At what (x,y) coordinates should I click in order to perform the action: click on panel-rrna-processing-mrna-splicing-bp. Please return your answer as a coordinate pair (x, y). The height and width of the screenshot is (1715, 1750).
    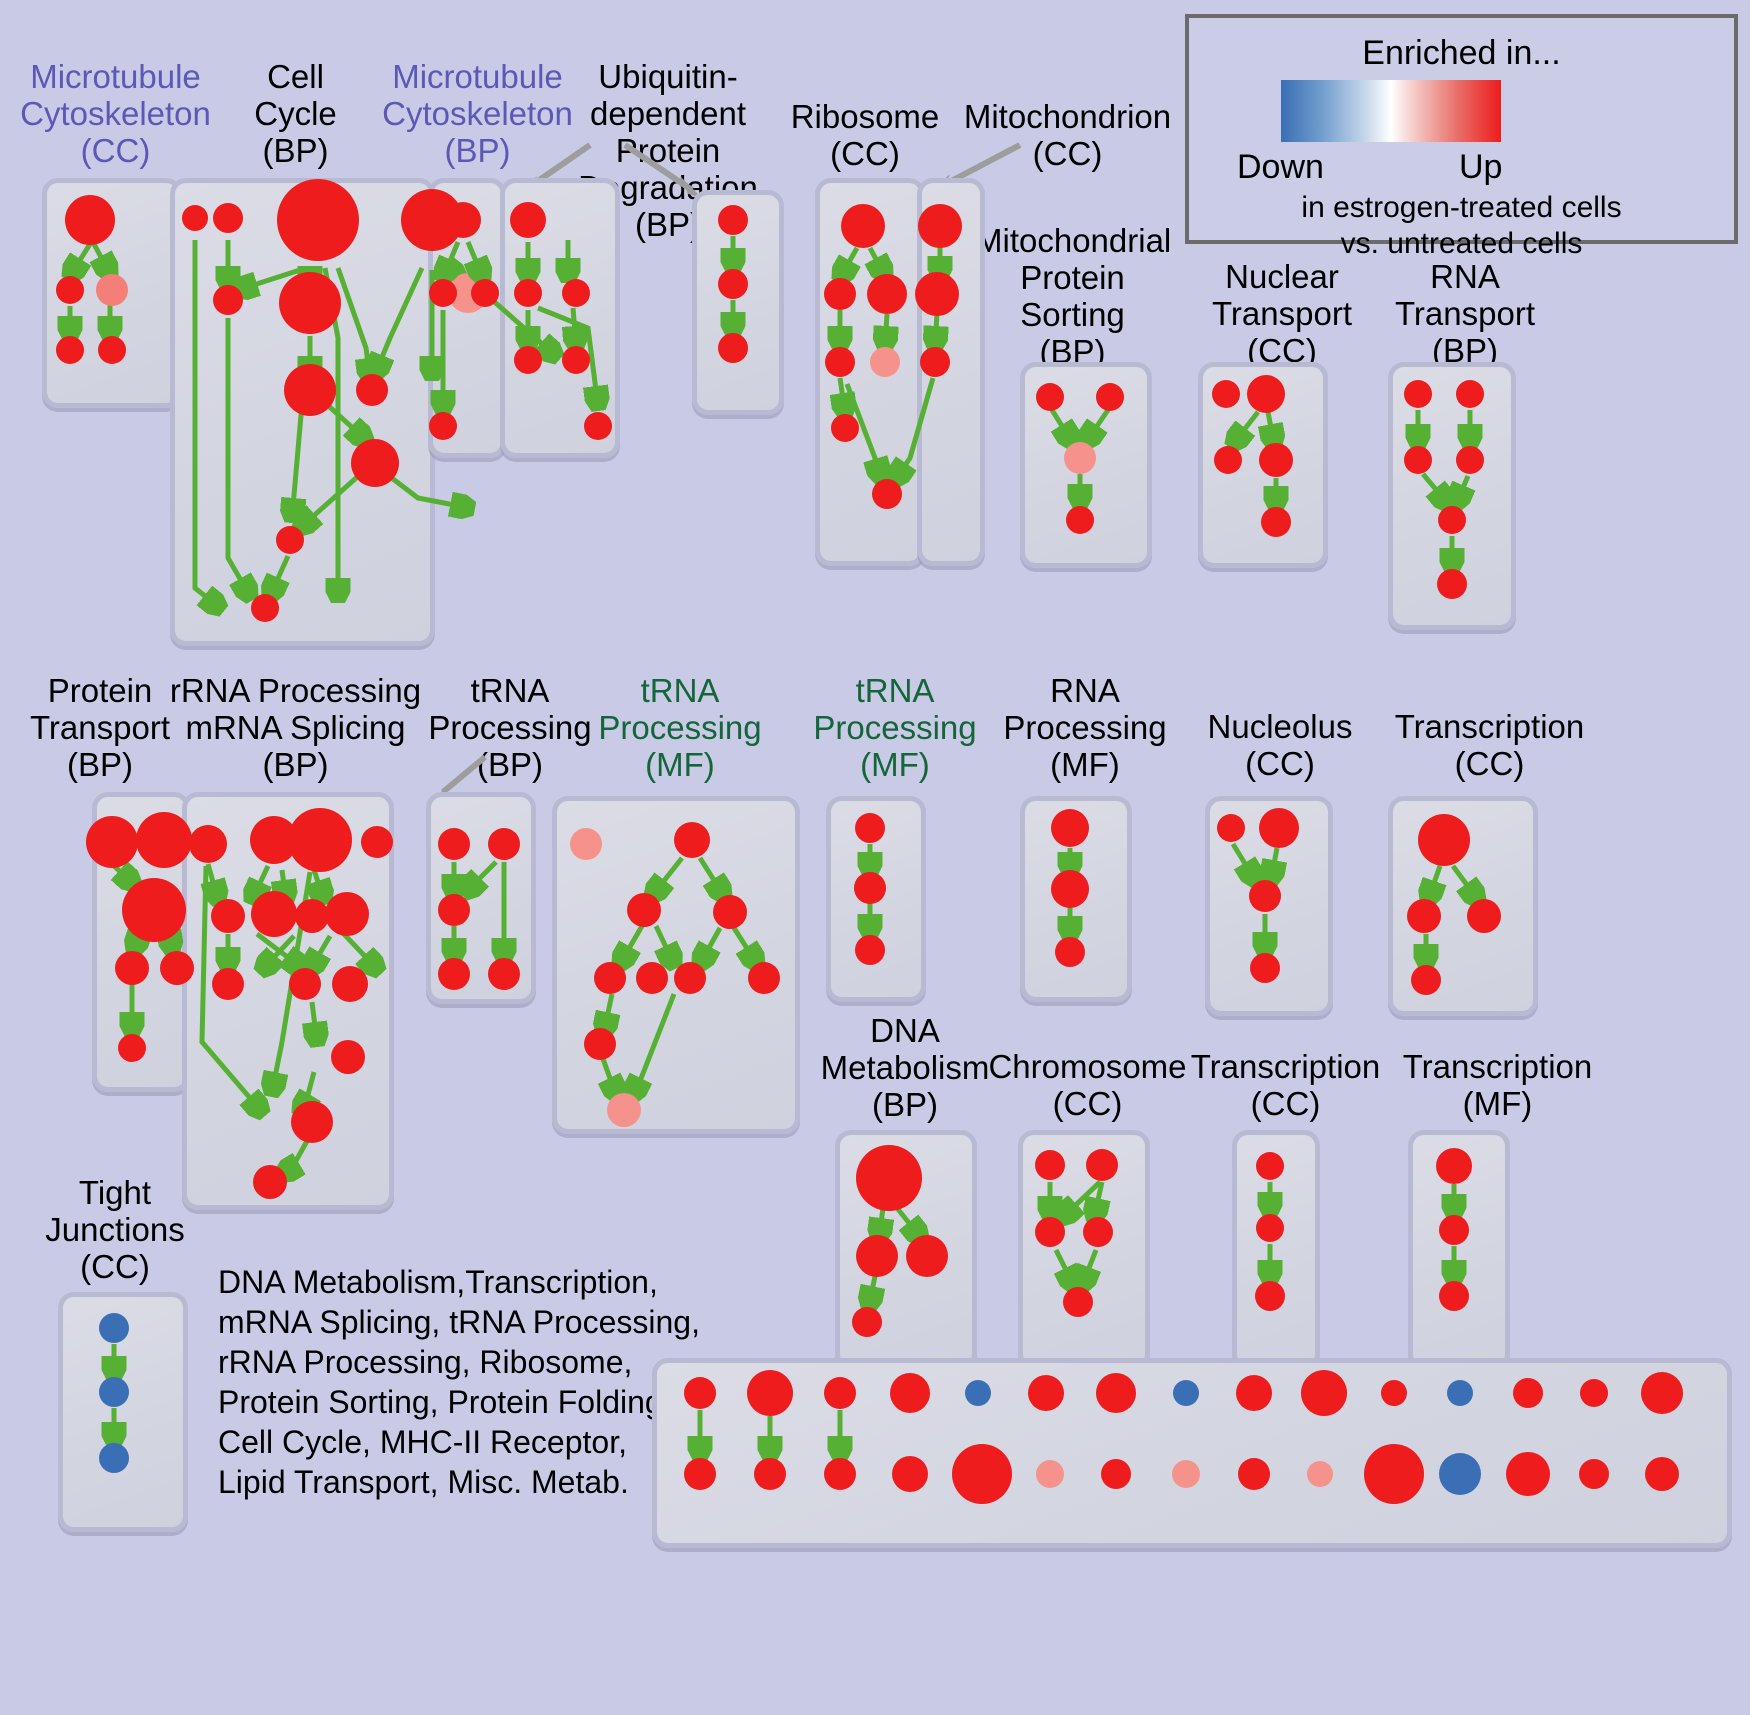
    Looking at the image, I should click on (288, 1001).